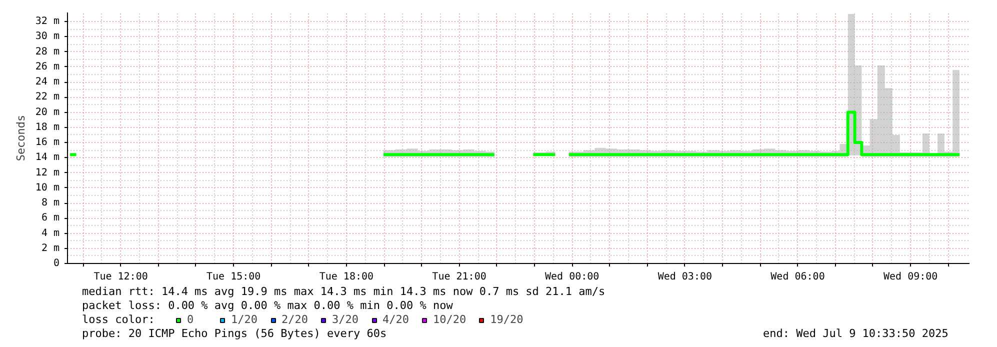 The width and height of the screenshot is (997, 347). What do you see at coordinates (47, 142) in the screenshot?
I see `y-tick-label: 16 m` at bounding box center [47, 142].